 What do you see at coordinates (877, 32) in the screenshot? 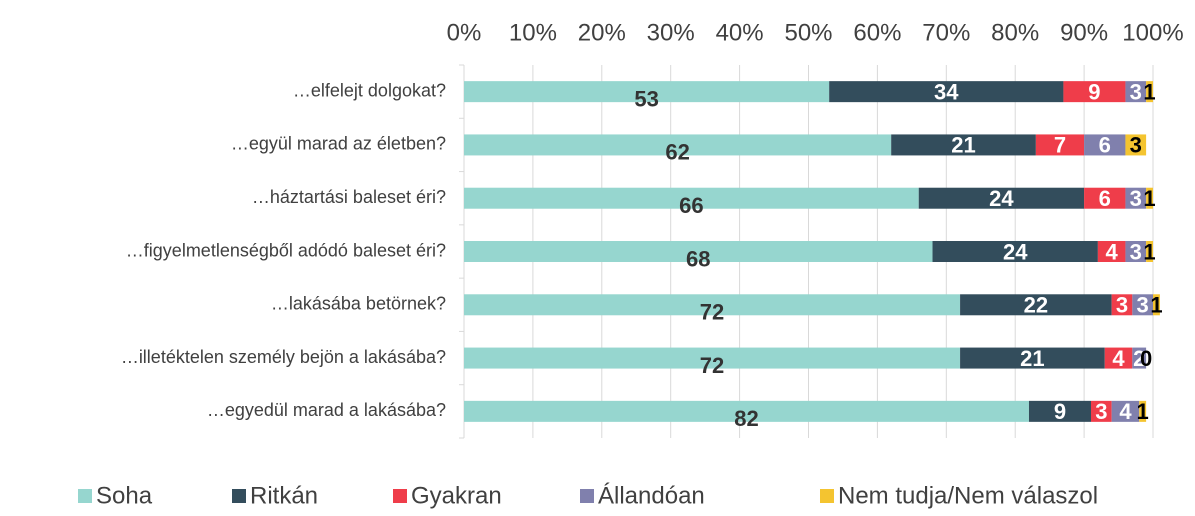
I see `x-tick-label: 60%` at bounding box center [877, 32].